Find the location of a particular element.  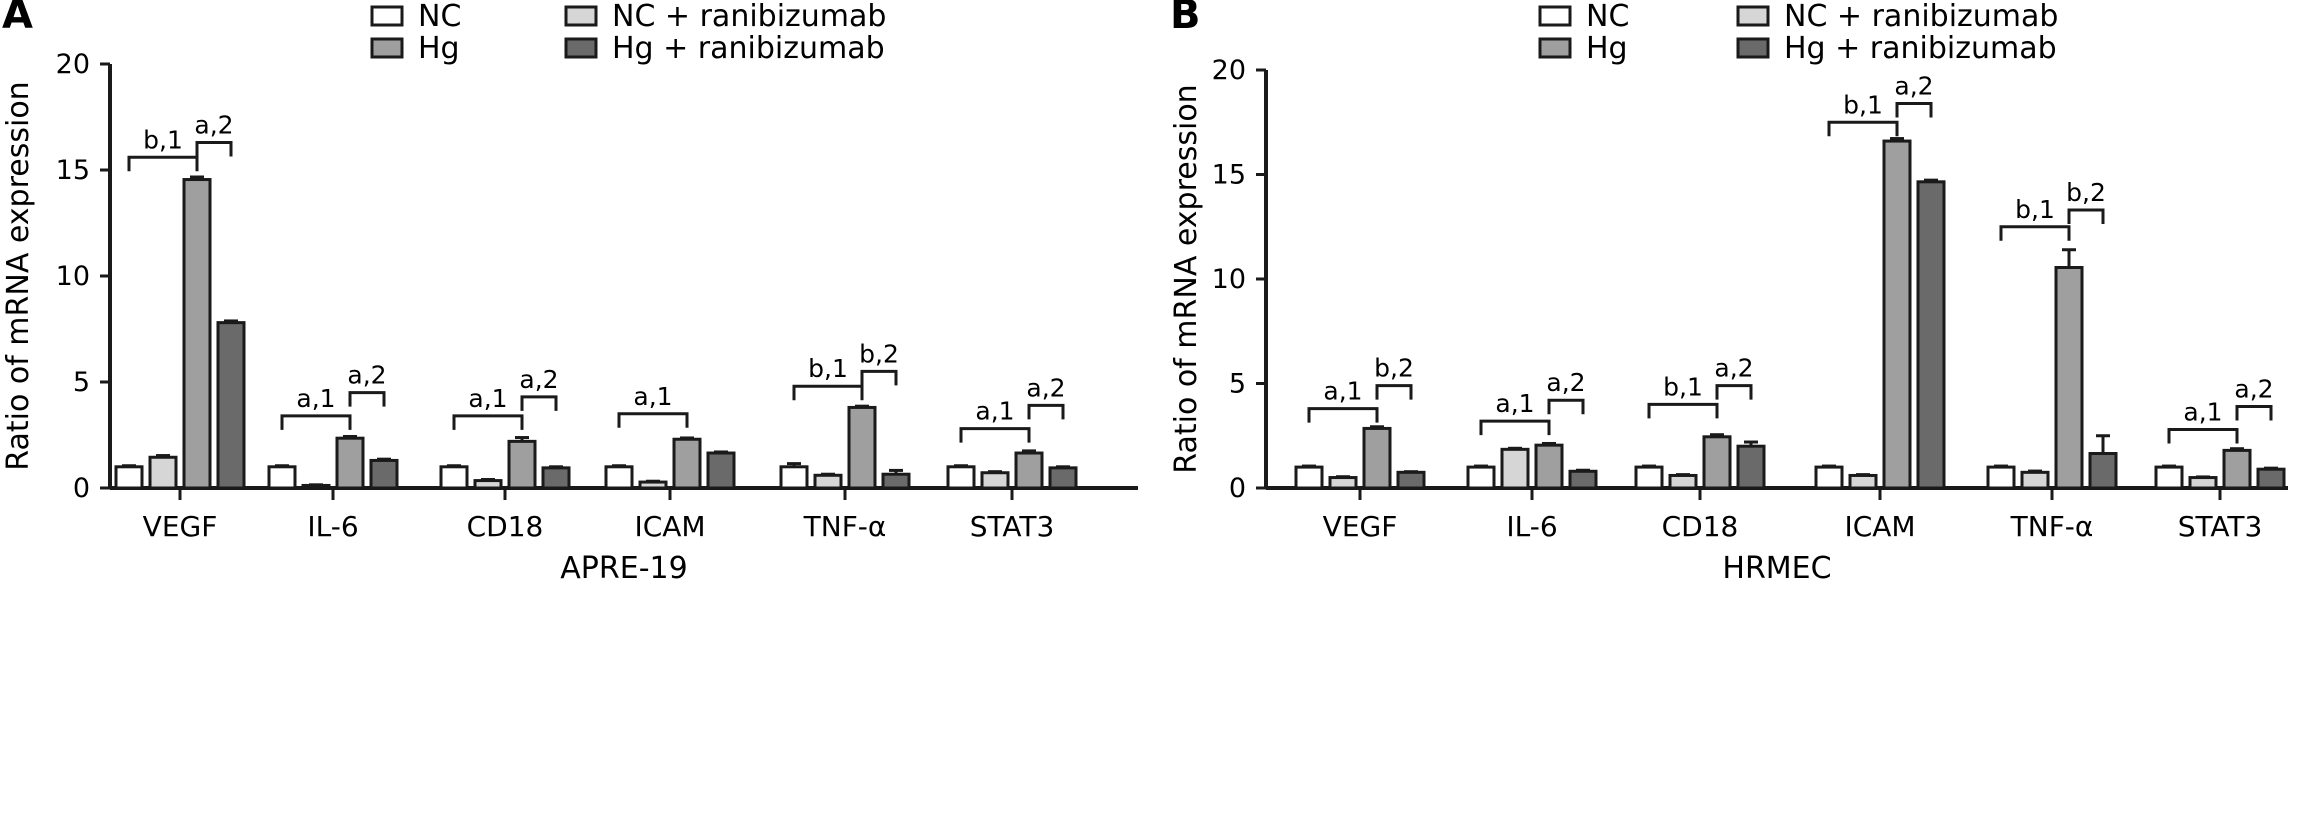

y-tick-label: 20 is located at coordinates (73, 64).